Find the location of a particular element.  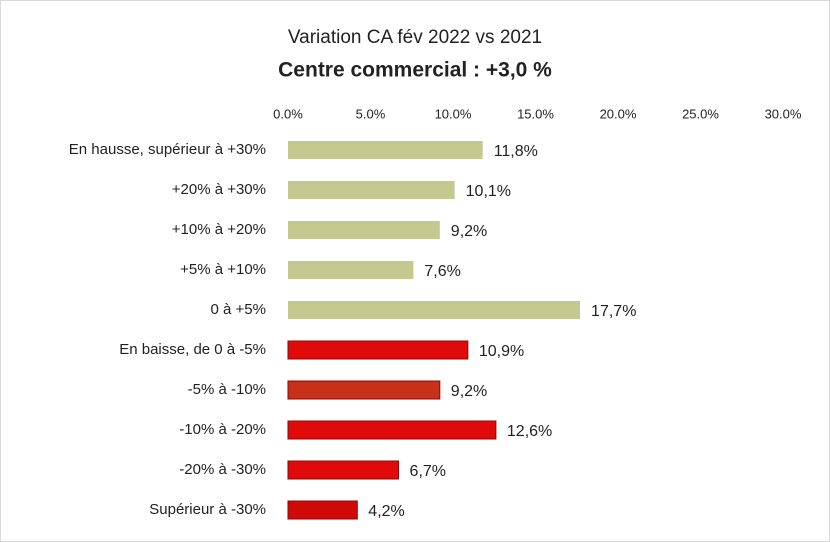

value-label: 17,7% is located at coordinates (613, 311).